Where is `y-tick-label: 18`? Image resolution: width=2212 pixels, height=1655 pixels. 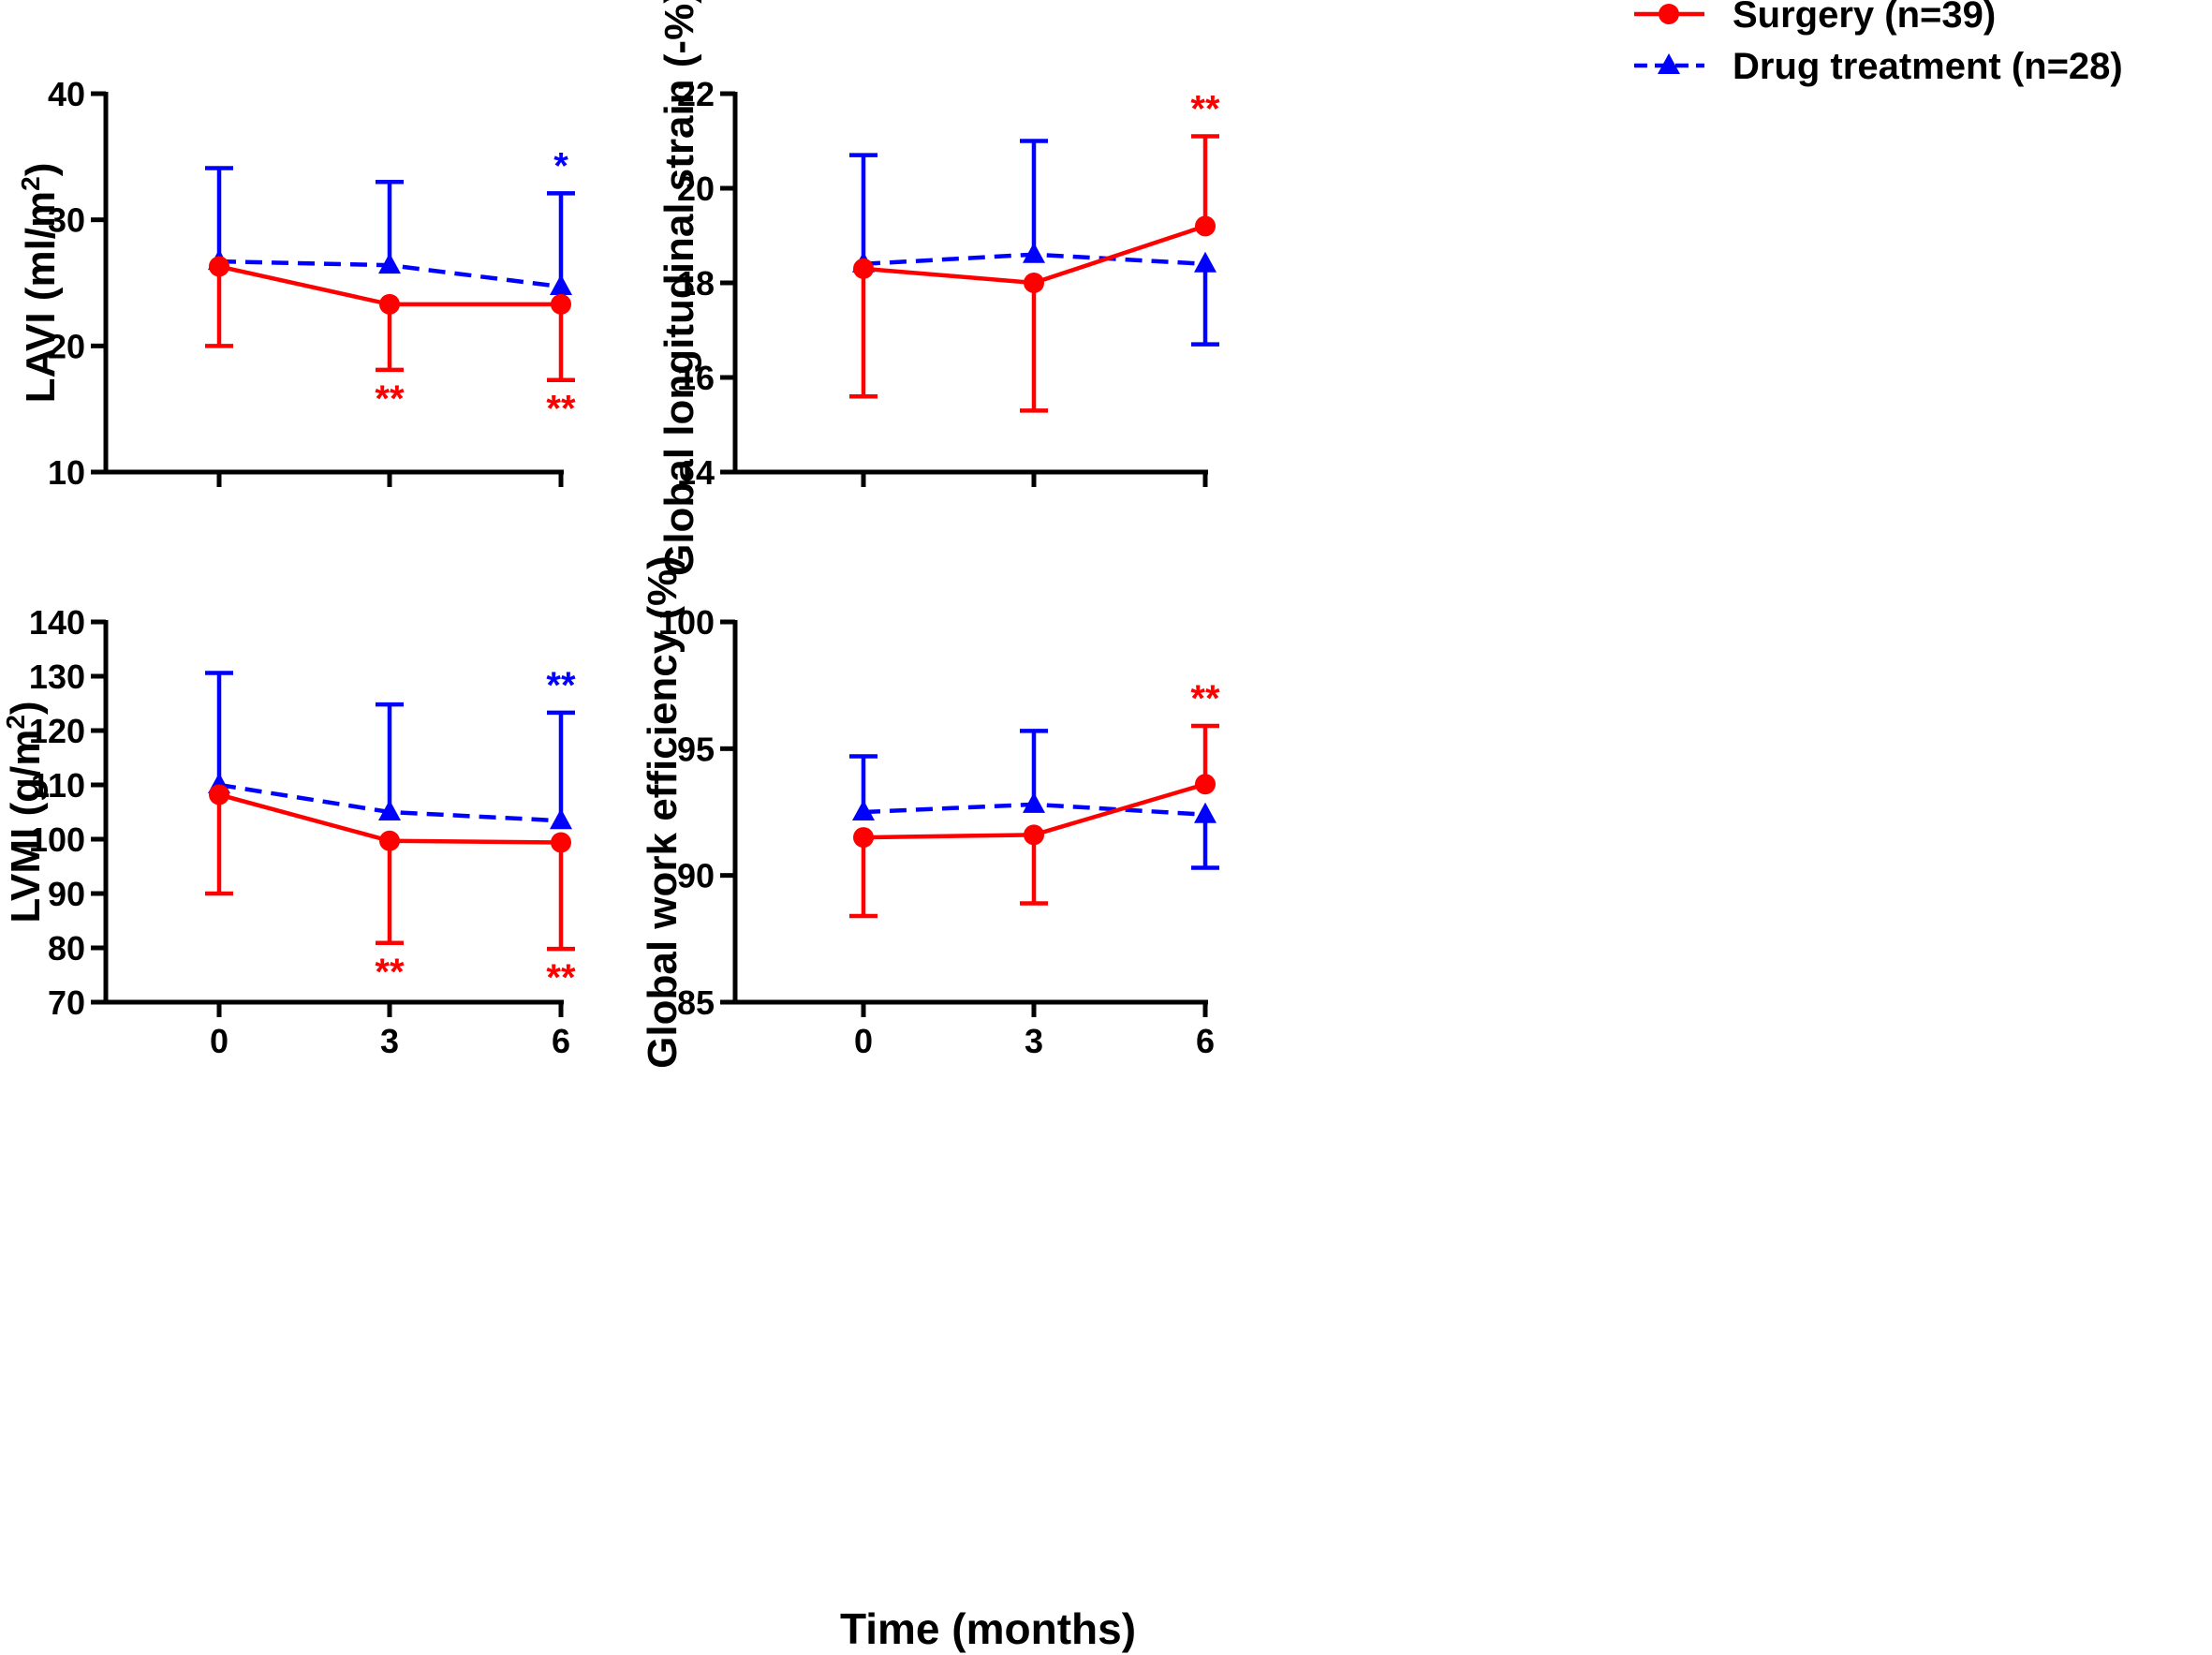
y-tick-label: 18 is located at coordinates (696, 283).